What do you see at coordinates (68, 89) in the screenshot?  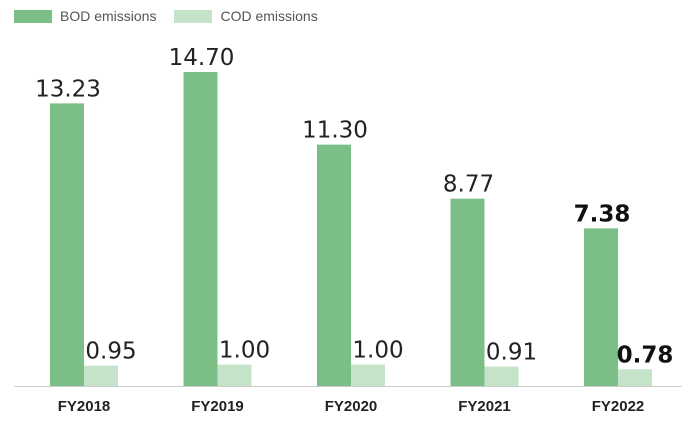 I see `value-label-bod-fy2018: 13.23` at bounding box center [68, 89].